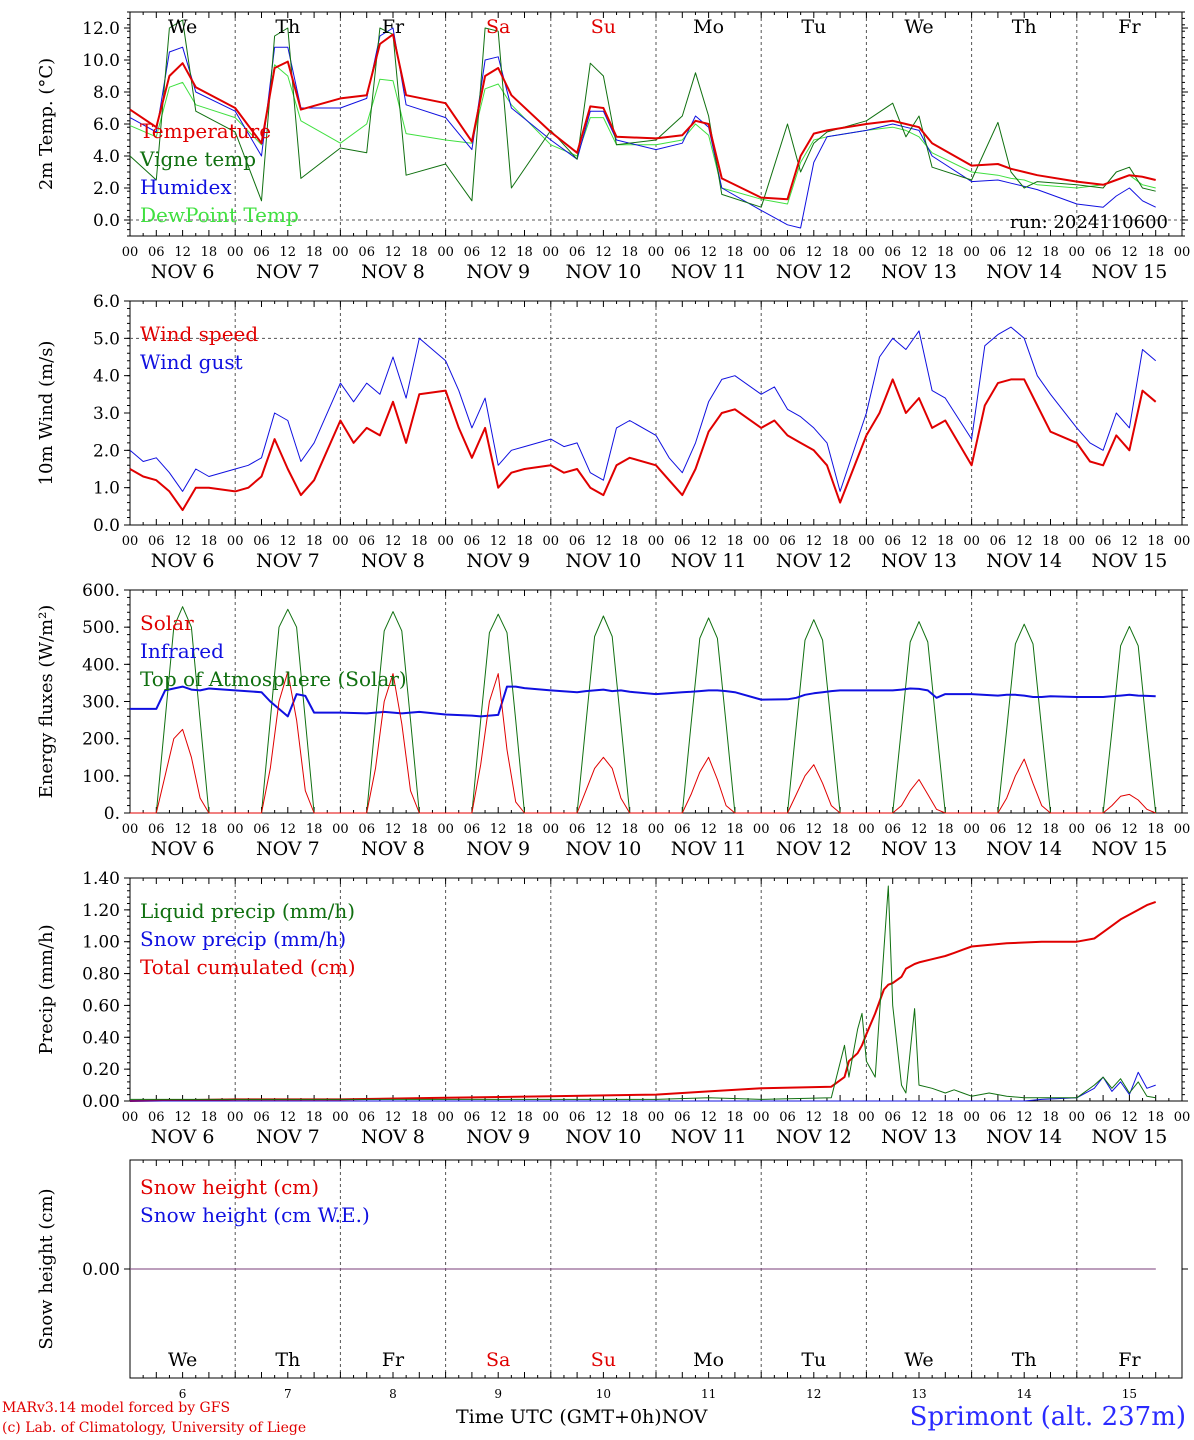  What do you see at coordinates (243, 939) in the screenshot?
I see `legend-entry: Snow precip (mm/h)` at bounding box center [243, 939].